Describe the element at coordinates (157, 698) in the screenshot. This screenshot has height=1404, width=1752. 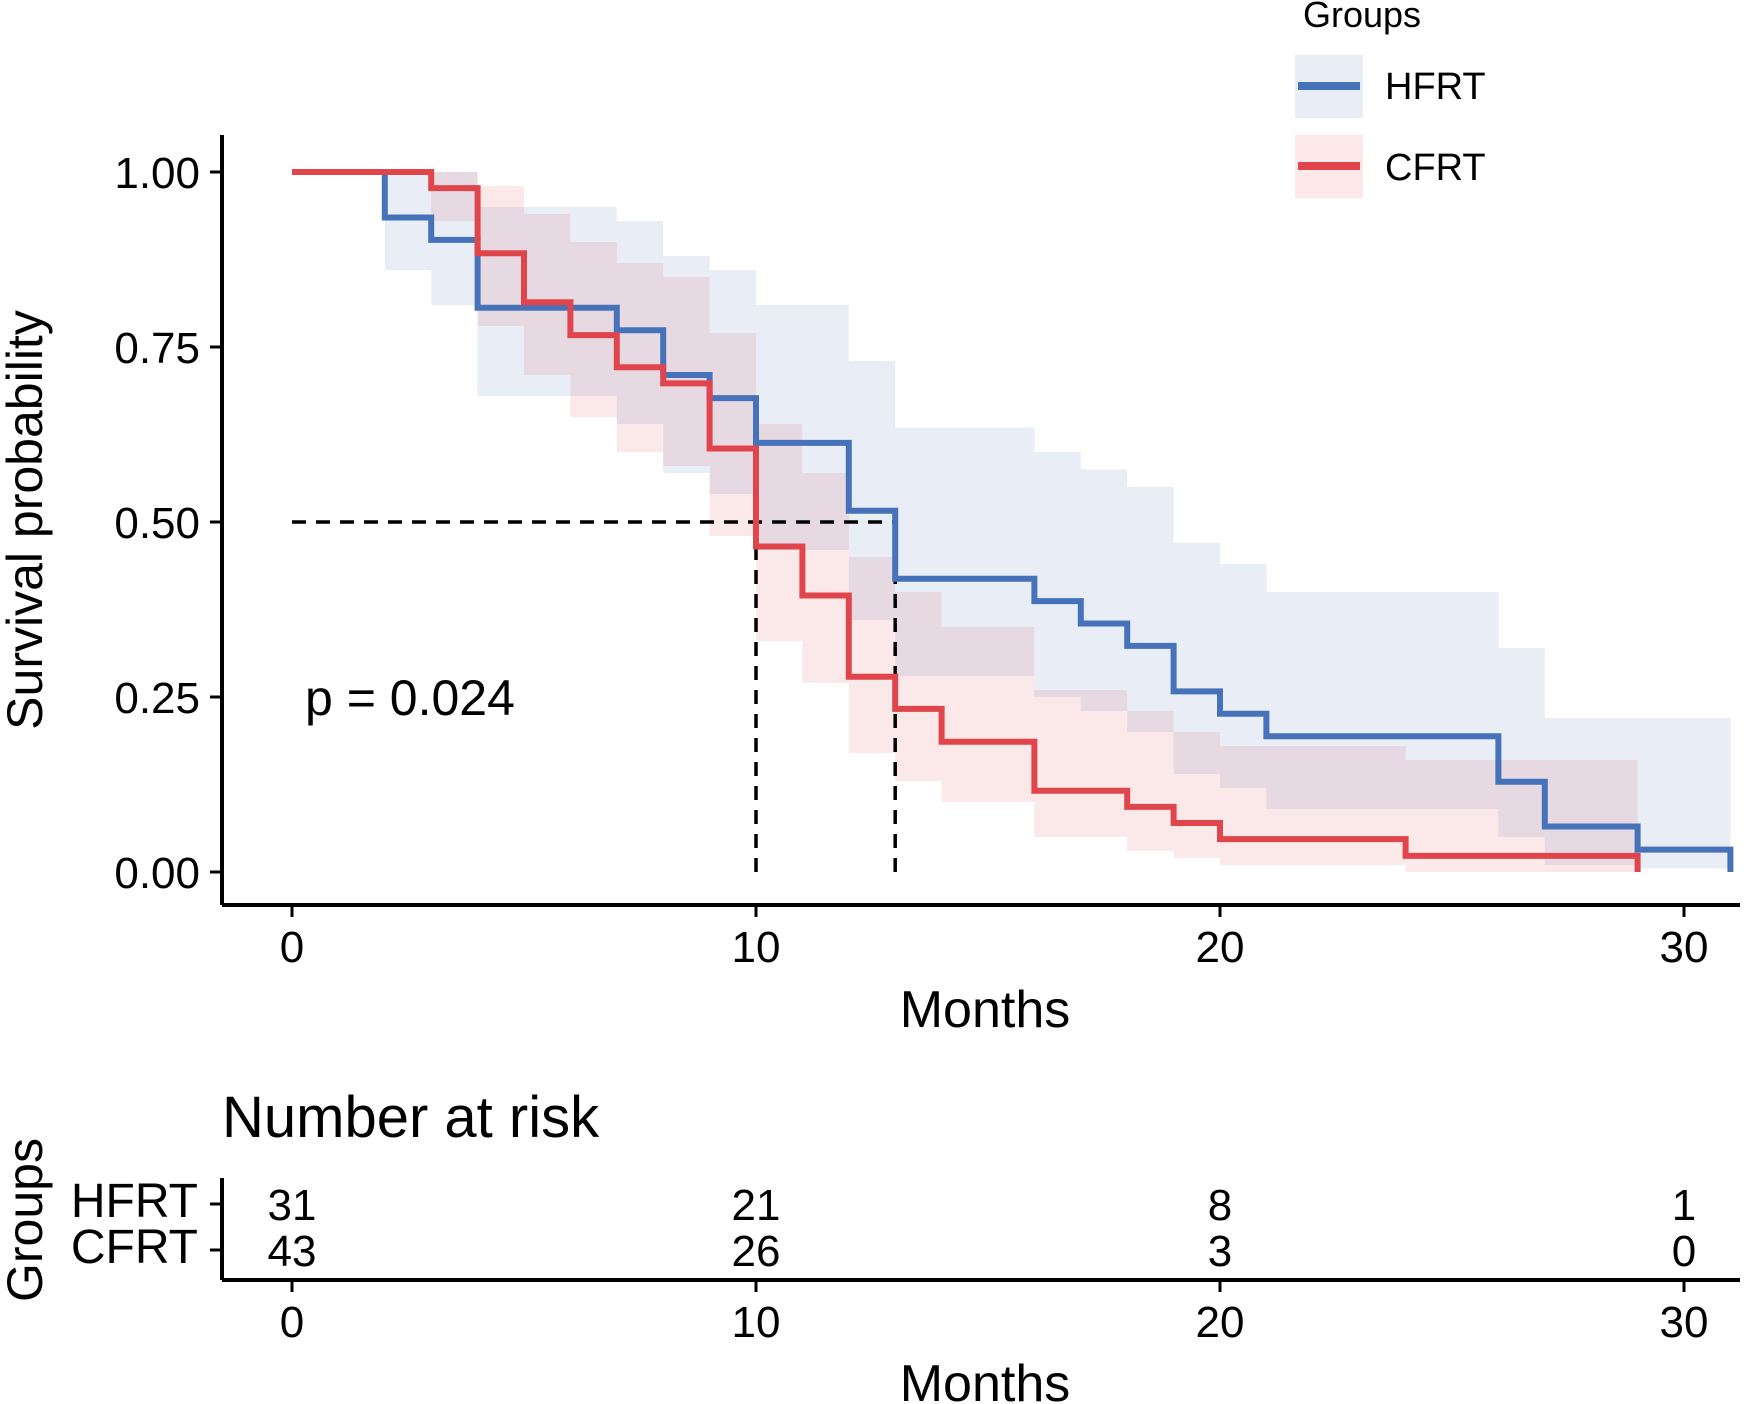
I see `y-tick-label: 0.25` at that location.